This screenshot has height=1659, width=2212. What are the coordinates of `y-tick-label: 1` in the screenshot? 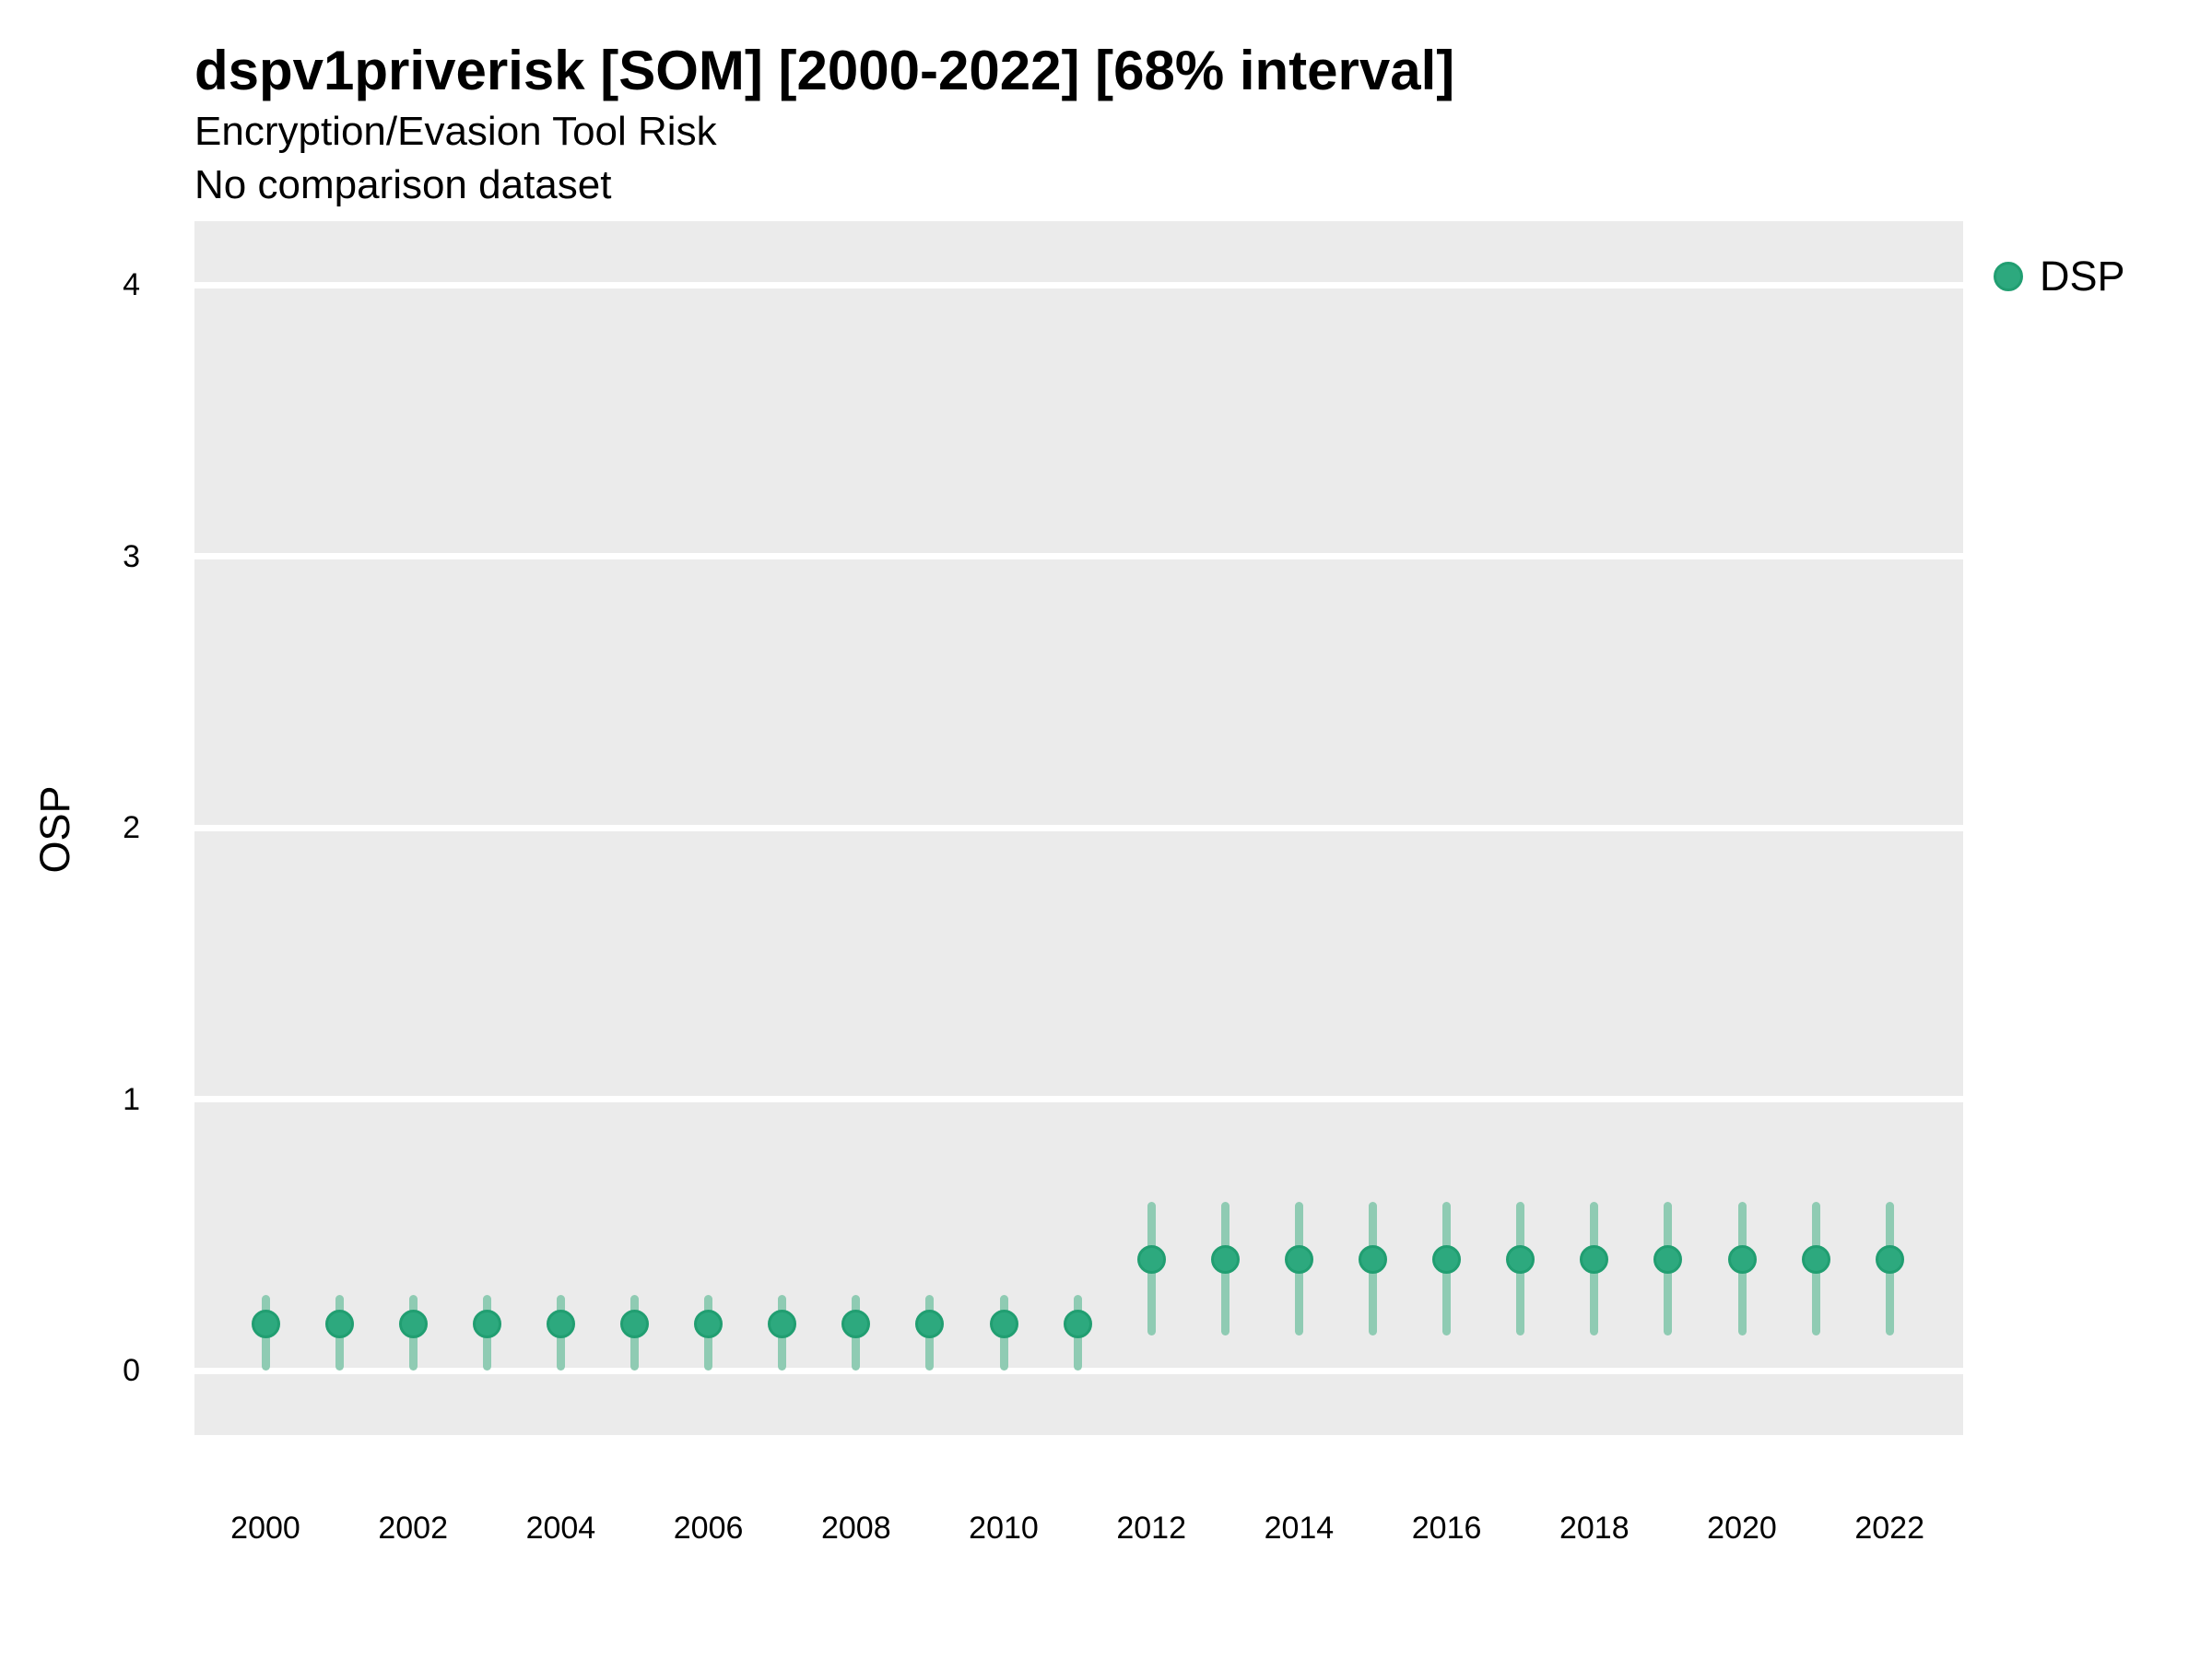 It's located at (131, 1099).